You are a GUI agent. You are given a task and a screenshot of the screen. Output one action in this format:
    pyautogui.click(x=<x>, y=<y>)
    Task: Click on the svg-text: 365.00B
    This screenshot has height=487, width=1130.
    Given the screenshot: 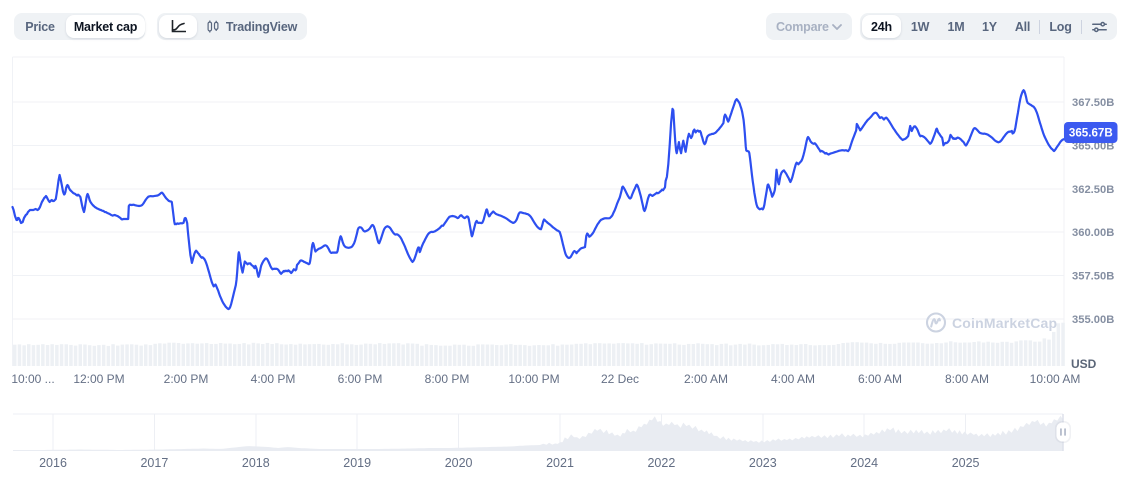 What is the action you would take?
    pyautogui.click(x=1093, y=146)
    